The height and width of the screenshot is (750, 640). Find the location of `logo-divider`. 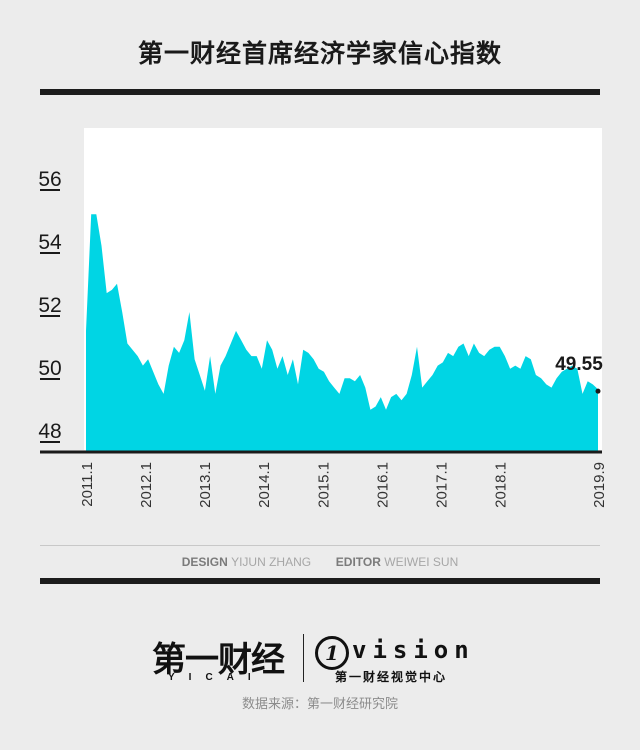

logo-divider is located at coordinates (303, 658).